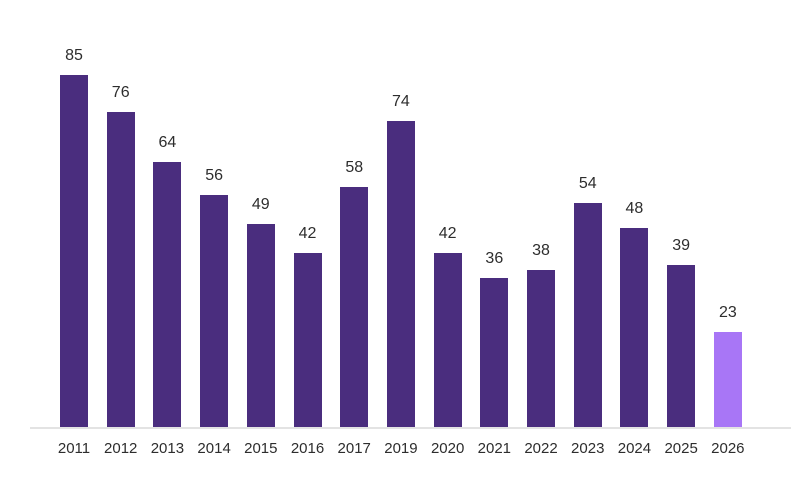  What do you see at coordinates (494, 448) in the screenshot?
I see `x-tick-label: 2021` at bounding box center [494, 448].